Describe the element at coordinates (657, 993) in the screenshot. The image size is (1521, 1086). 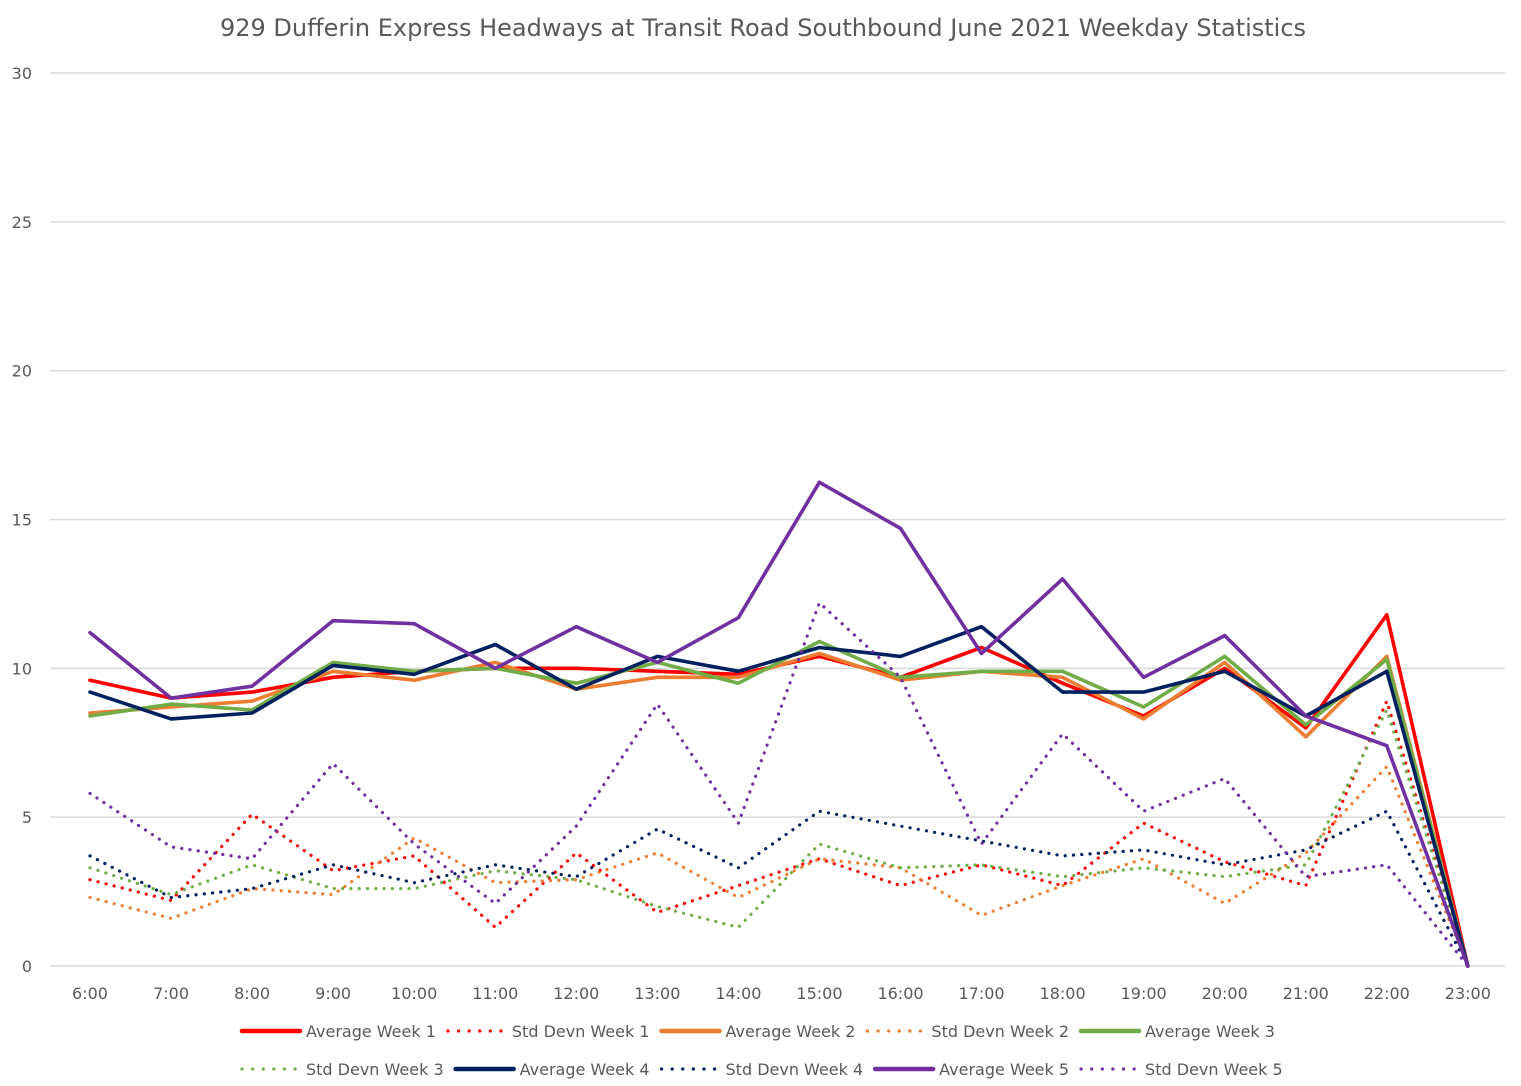
I see `x-tick-label: 13:00` at that location.